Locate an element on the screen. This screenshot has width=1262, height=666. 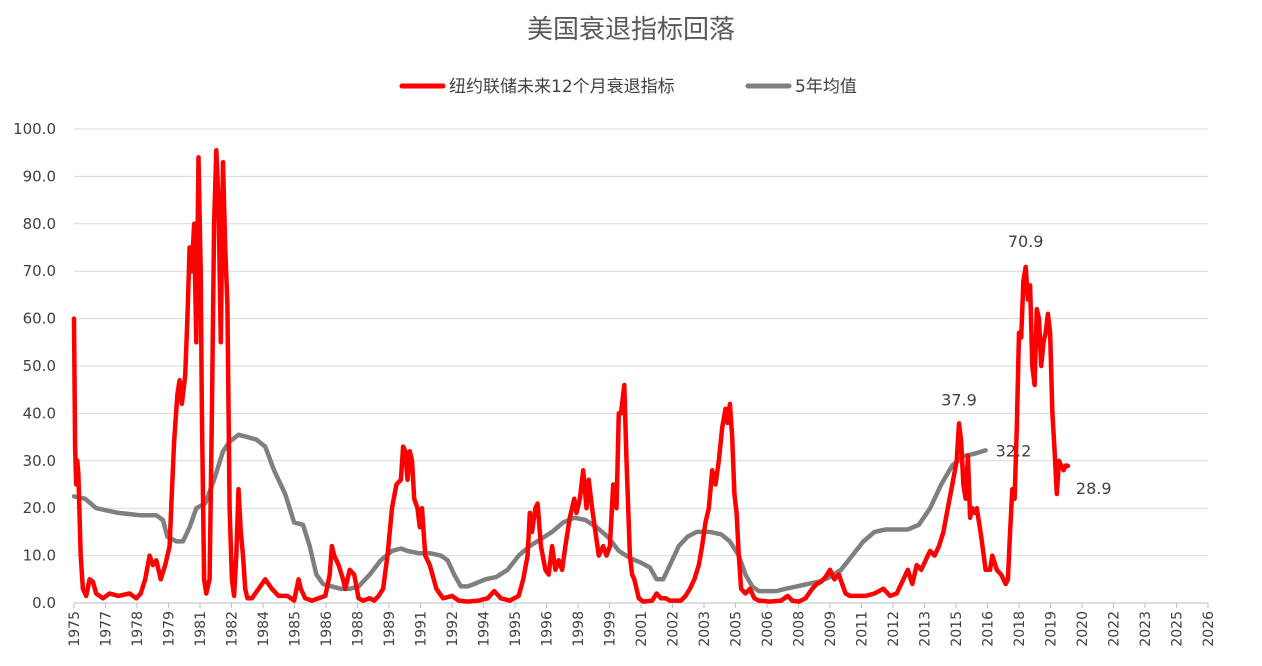
x-tick-label: 2019 is located at coordinates (1052, 629).